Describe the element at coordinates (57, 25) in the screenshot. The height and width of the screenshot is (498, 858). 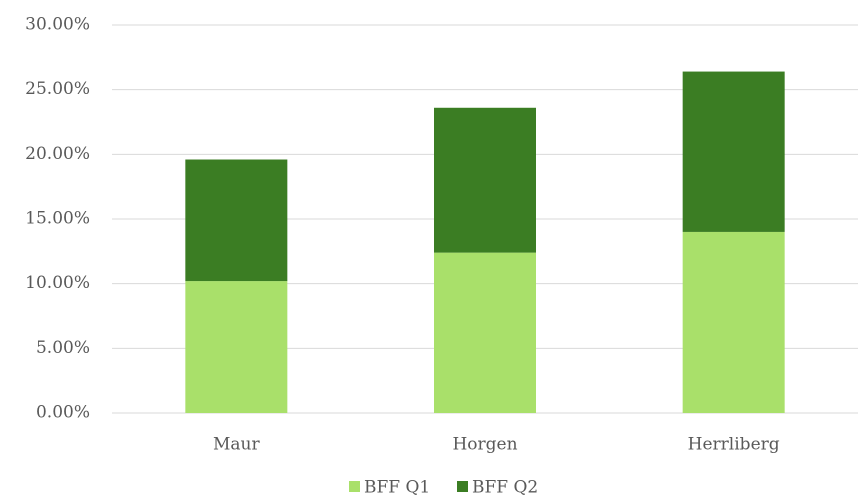
I see `y-tick-label: 30.00%` at that location.